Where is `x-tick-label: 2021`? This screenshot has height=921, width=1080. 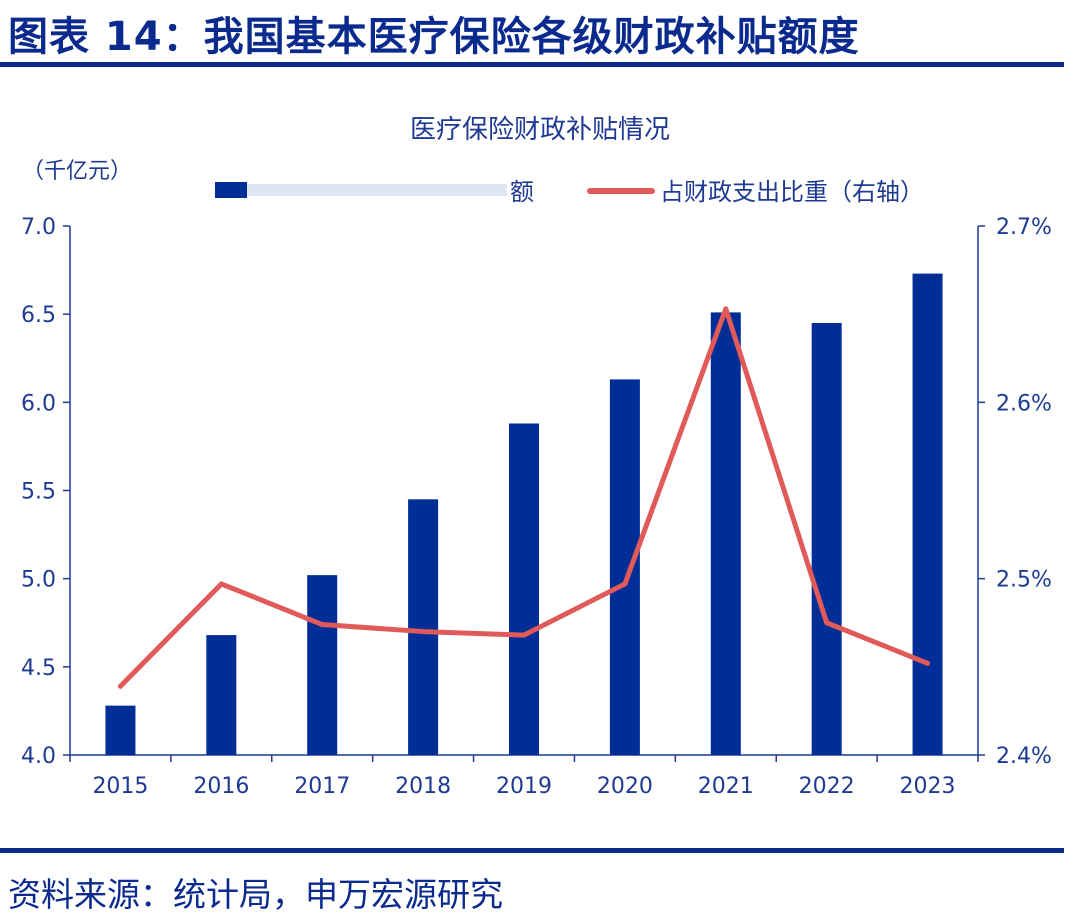
x-tick-label: 2021 is located at coordinates (726, 786).